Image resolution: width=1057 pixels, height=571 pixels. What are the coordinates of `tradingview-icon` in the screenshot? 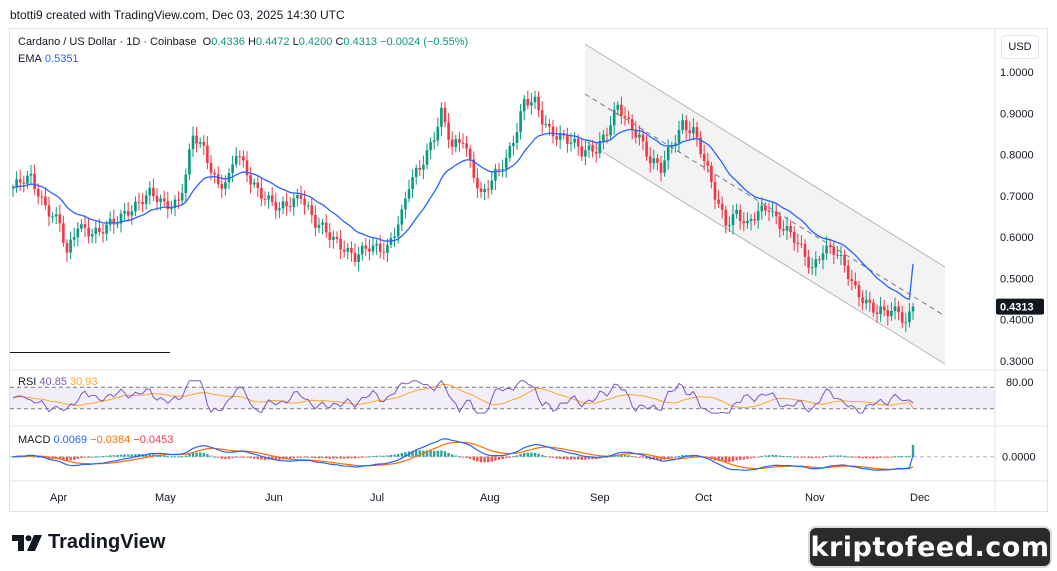 It's located at (27, 542).